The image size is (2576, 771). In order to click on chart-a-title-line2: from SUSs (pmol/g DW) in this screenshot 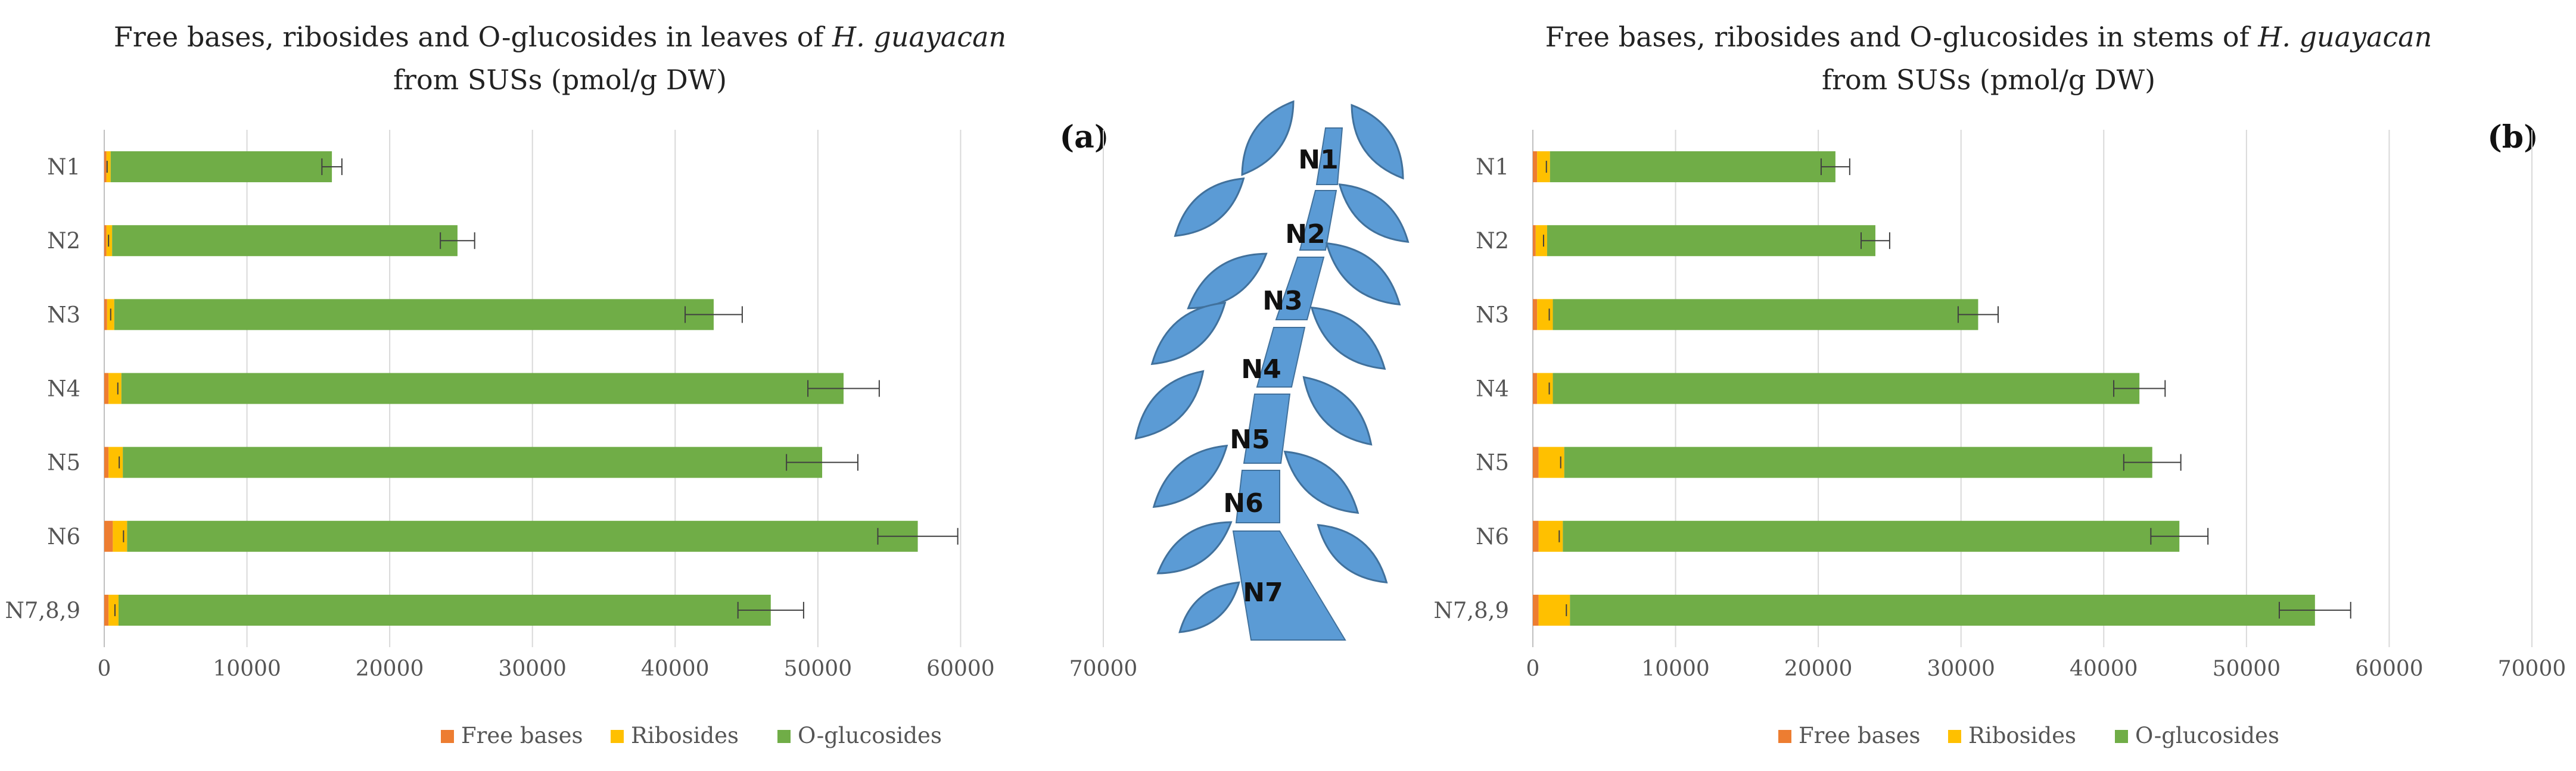, I will do `click(560, 80)`.